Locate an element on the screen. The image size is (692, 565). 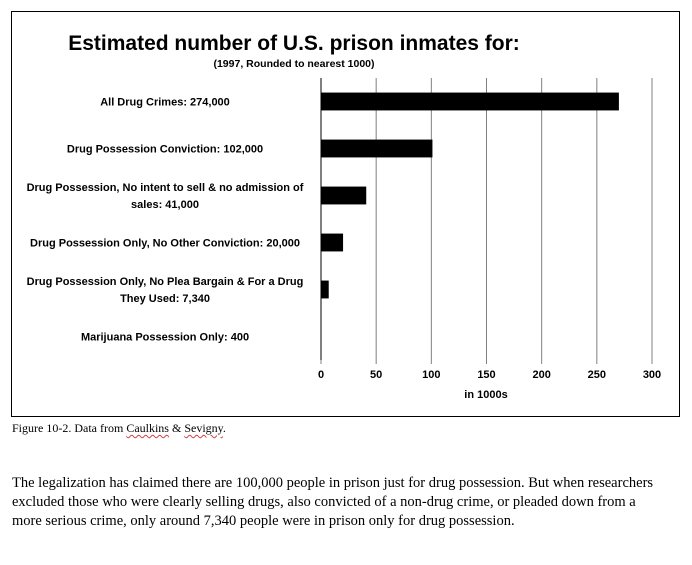
x-tick-label: 150 is located at coordinates (486, 375).